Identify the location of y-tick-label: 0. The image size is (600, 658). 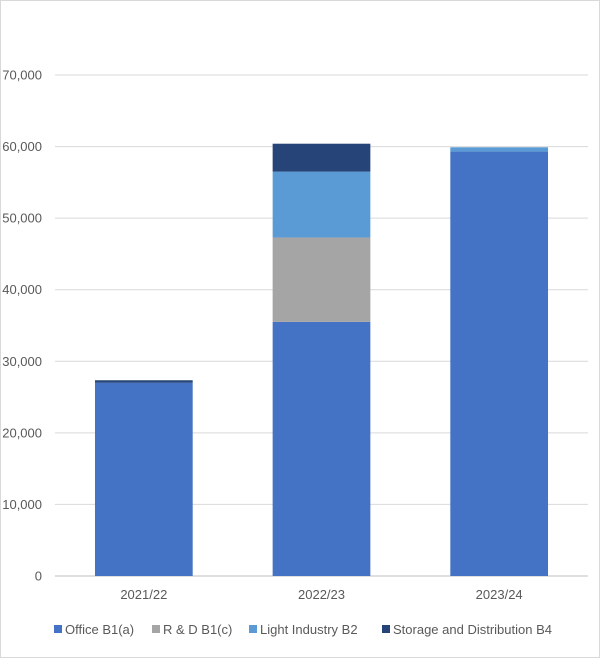
(38, 576).